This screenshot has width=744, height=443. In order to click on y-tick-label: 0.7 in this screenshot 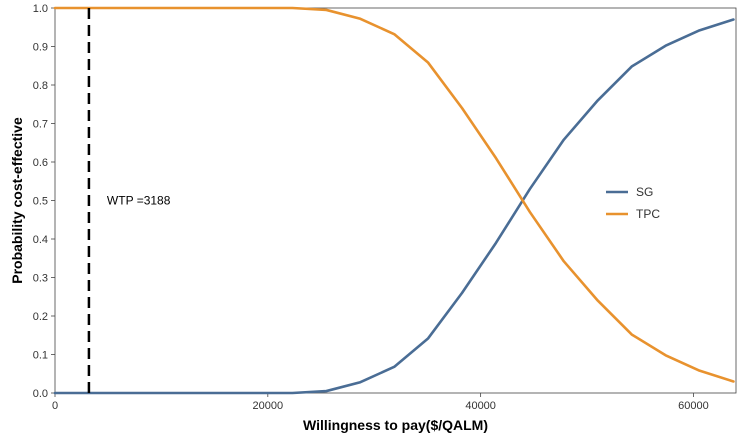, I will do `click(40, 125)`.